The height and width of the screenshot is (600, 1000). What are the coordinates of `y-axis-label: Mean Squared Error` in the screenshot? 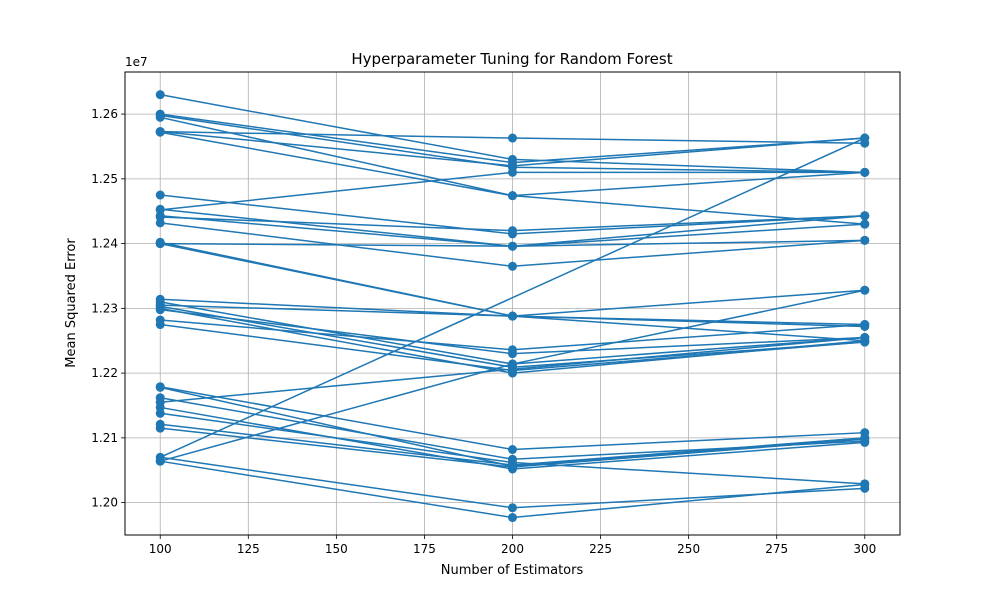 It's located at (71, 303).